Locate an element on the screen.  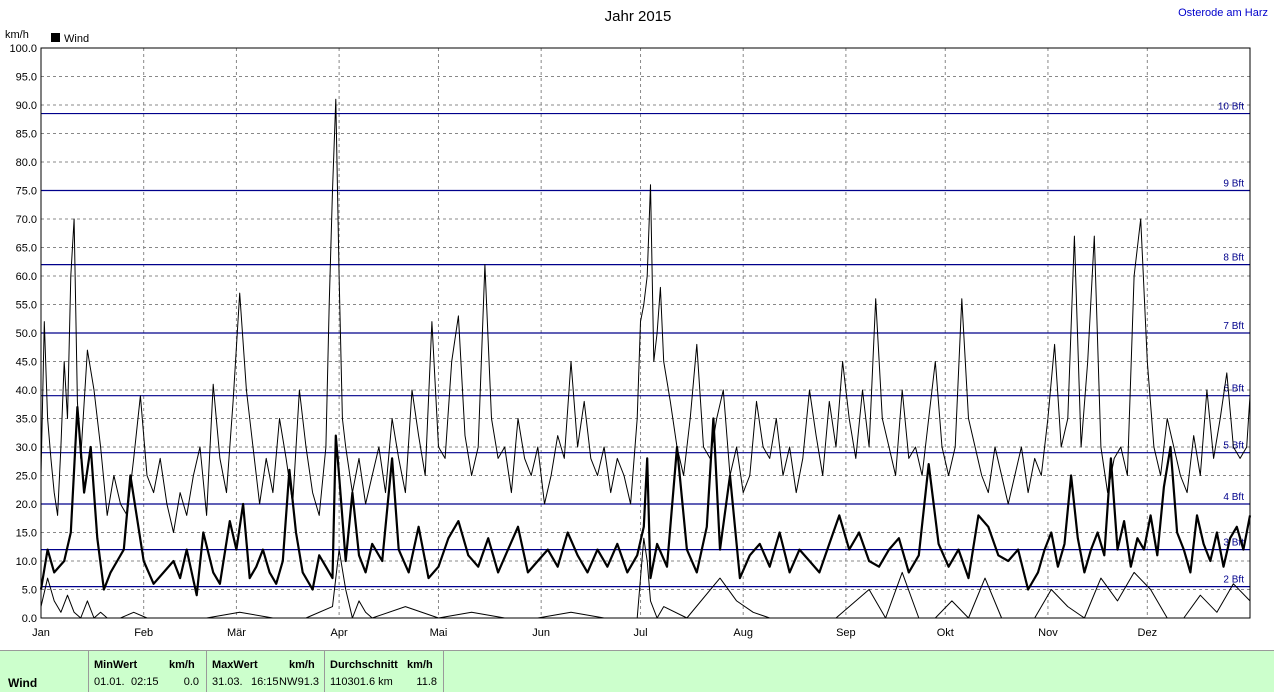
chart-title: Jahr 2015 is located at coordinates (638, 16).